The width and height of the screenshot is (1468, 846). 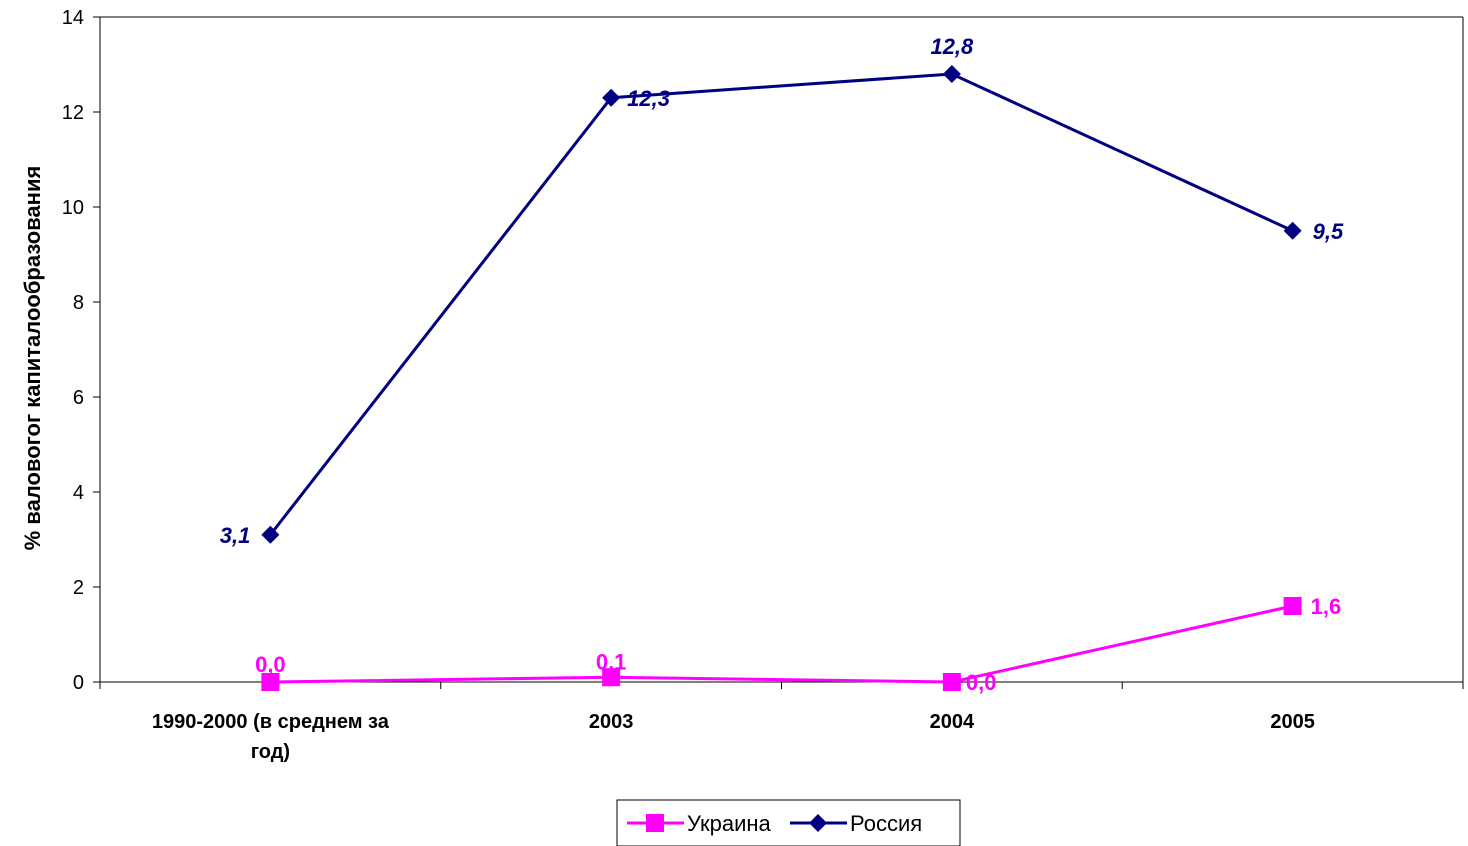 What do you see at coordinates (73, 208) in the screenshot?
I see `y-tick-label: 10` at bounding box center [73, 208].